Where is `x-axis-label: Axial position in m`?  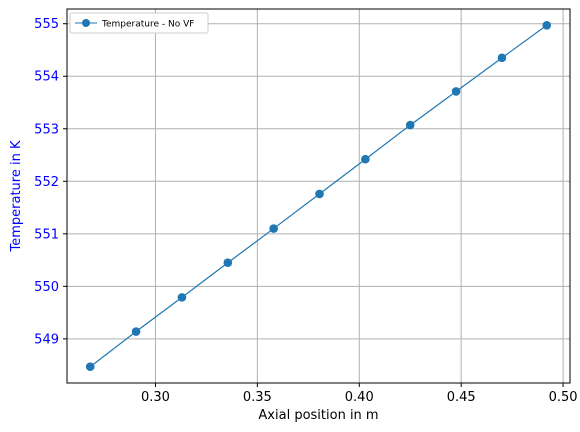 x-axis-label: Axial position in m is located at coordinates (318, 415).